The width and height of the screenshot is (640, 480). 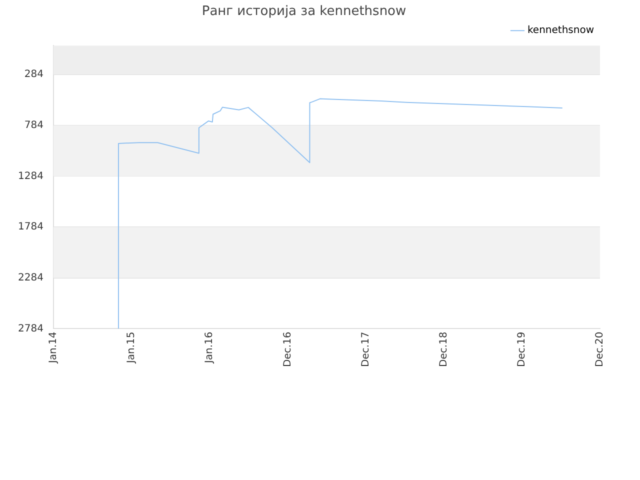 What do you see at coordinates (444, 350) in the screenshot?
I see `x-tick-label: Dec.18` at bounding box center [444, 350].